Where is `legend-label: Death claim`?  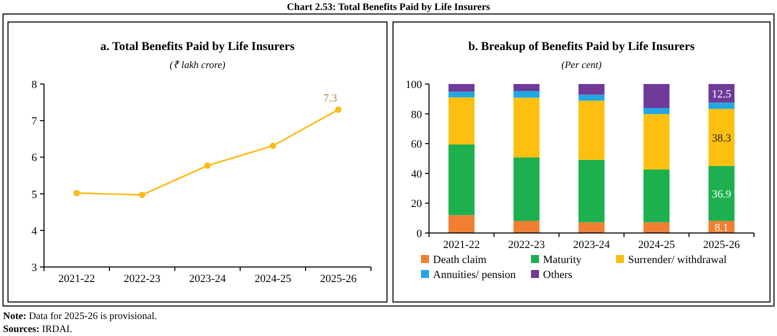
legend-label: Death claim is located at coordinates (460, 260).